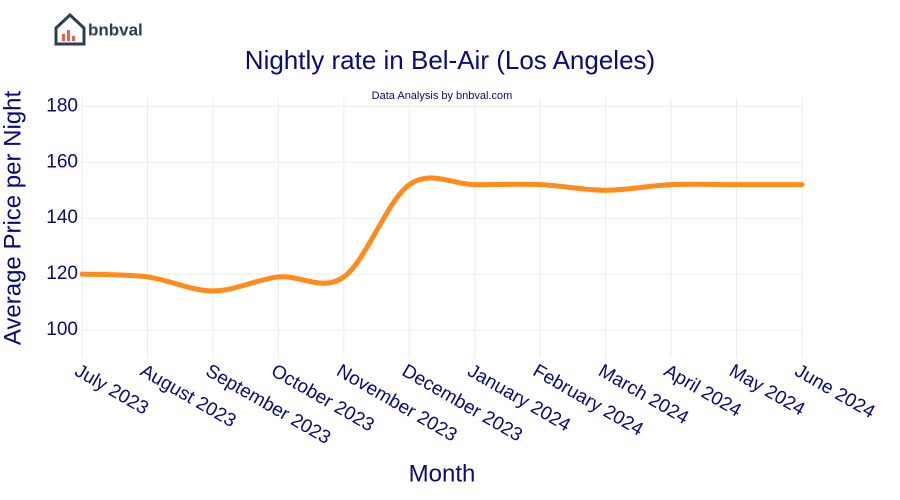 The width and height of the screenshot is (900, 500). Describe the element at coordinates (62, 273) in the screenshot. I see `y-tick-label: 120` at that location.